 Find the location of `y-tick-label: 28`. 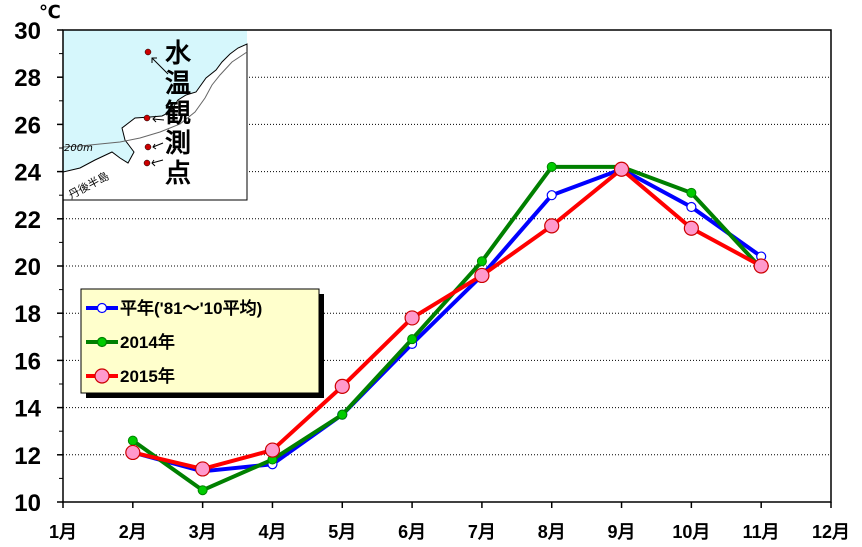

y-tick-label: 28 is located at coordinates (27, 78).